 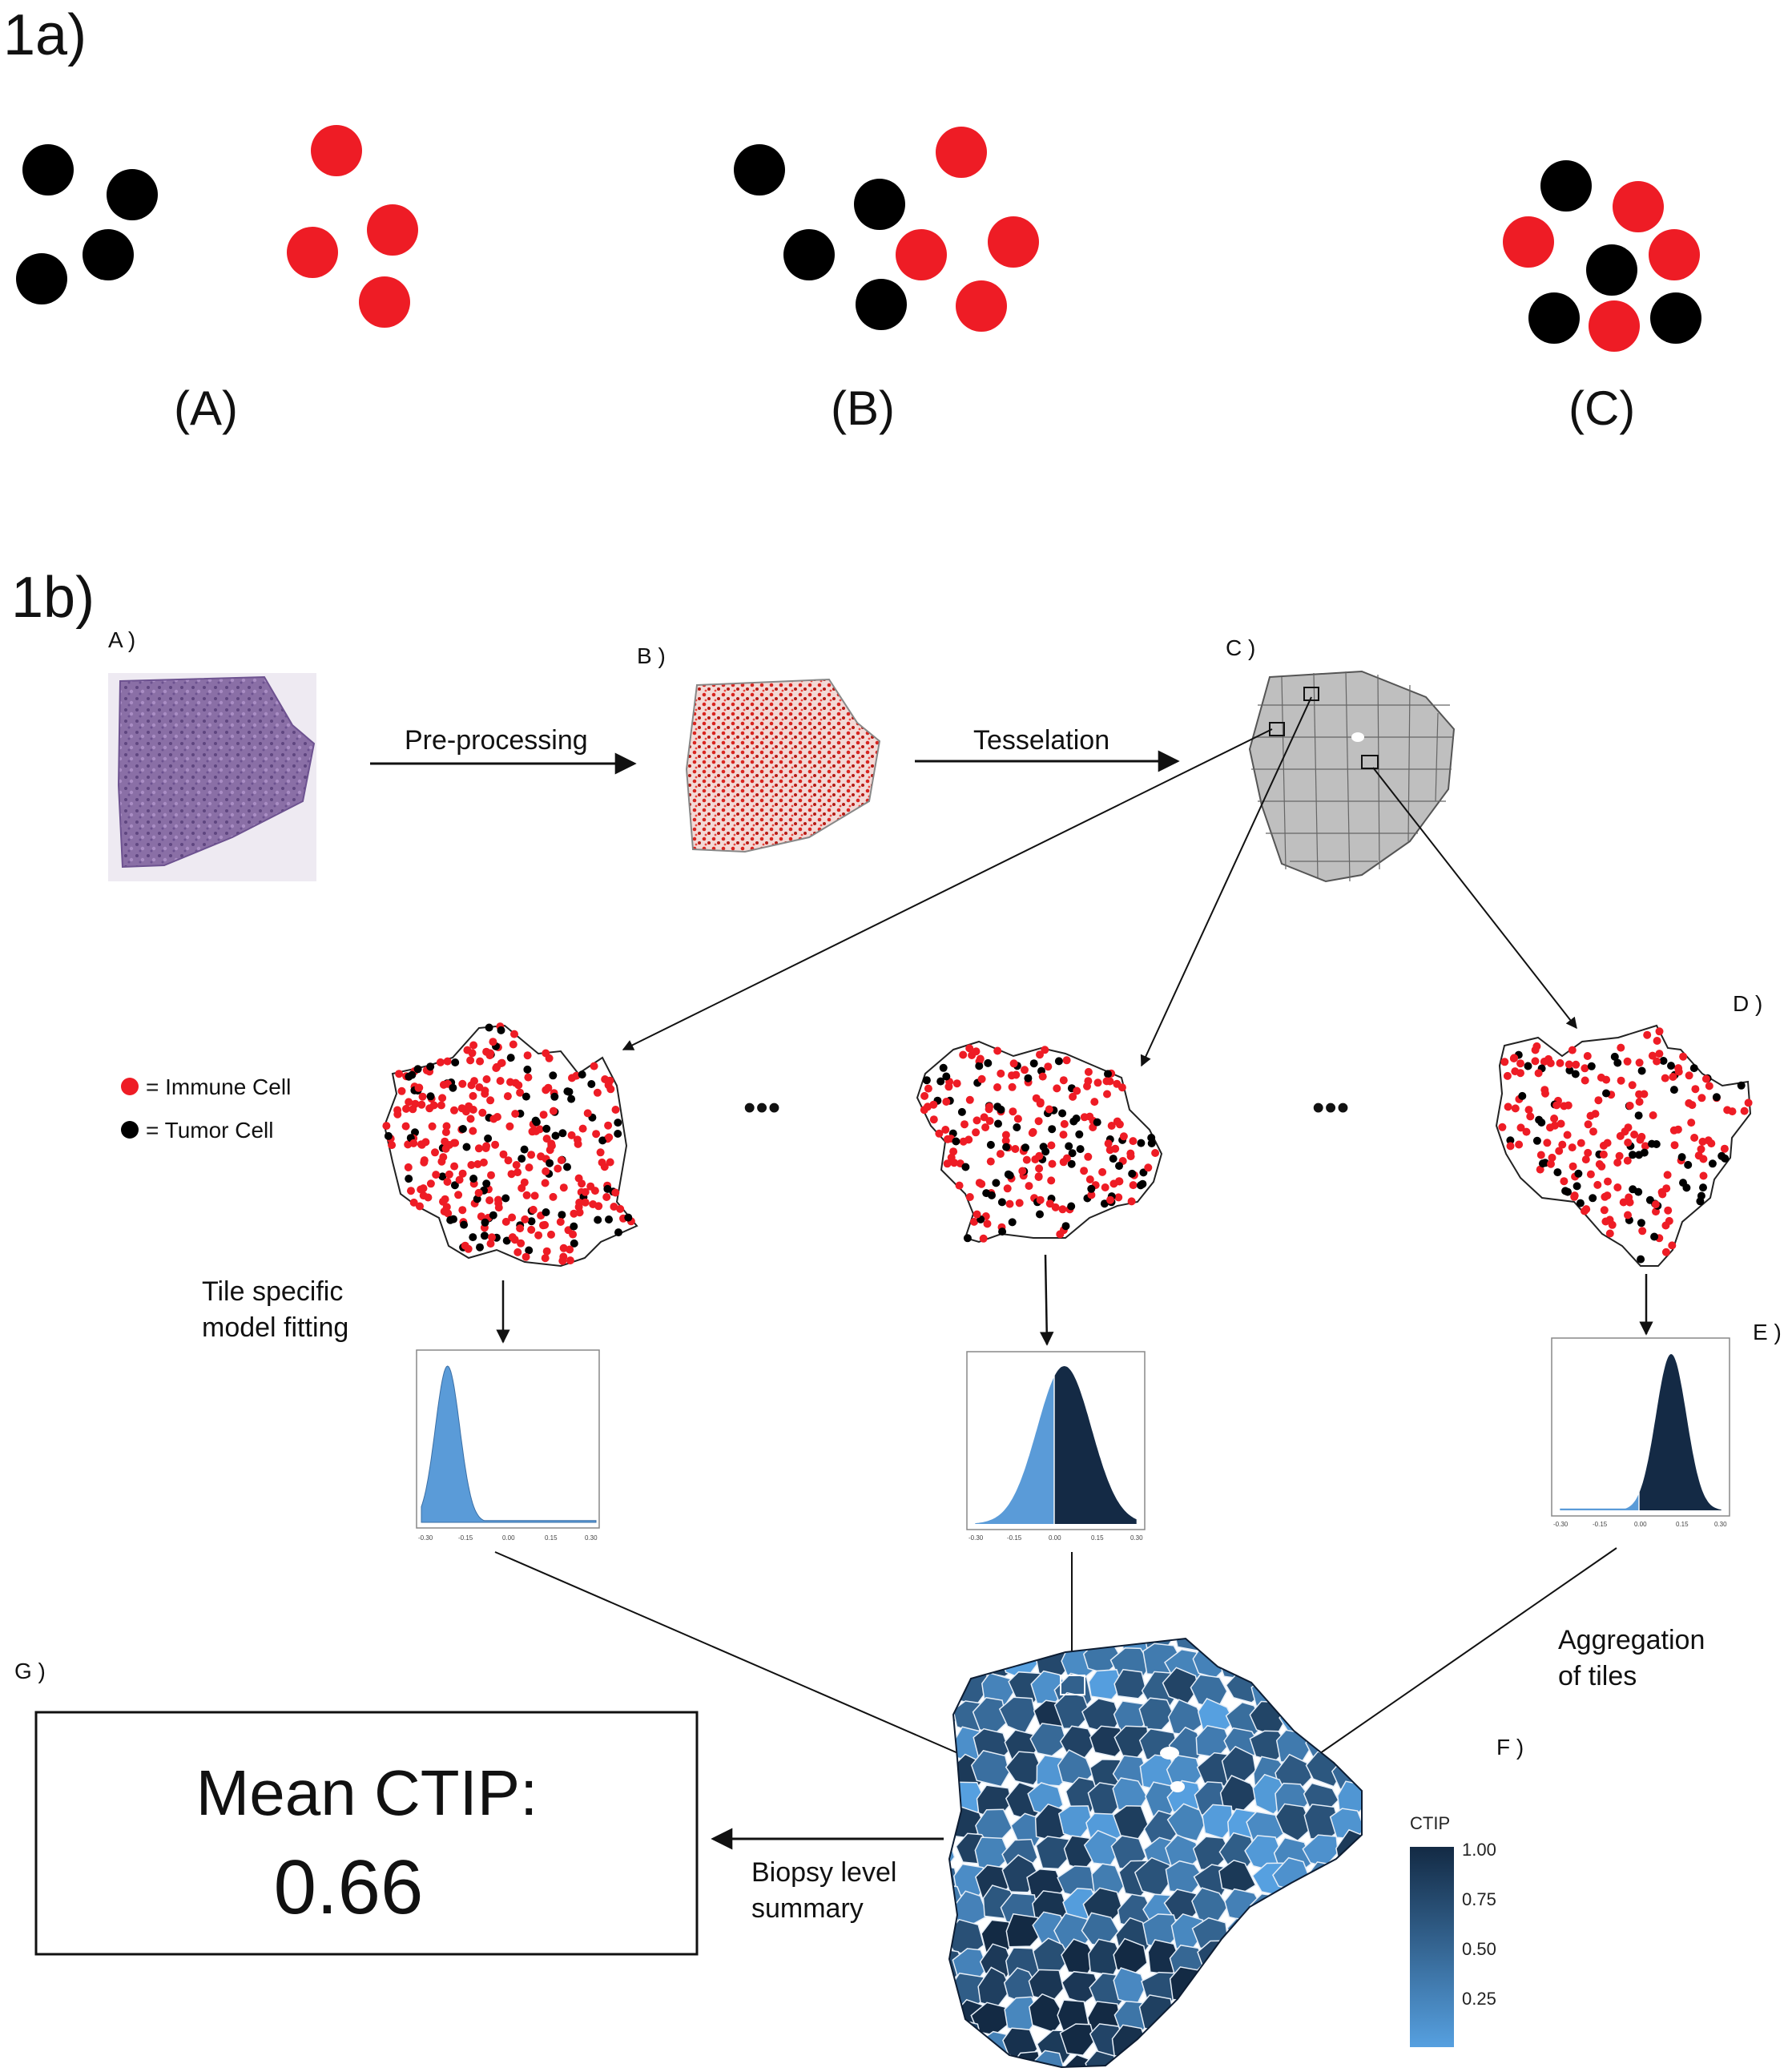 What do you see at coordinates (1056, 1446) in the screenshot?
I see `posterior-plot-middle: -0.30 -0.15 0.00 0.15 0.30` at bounding box center [1056, 1446].